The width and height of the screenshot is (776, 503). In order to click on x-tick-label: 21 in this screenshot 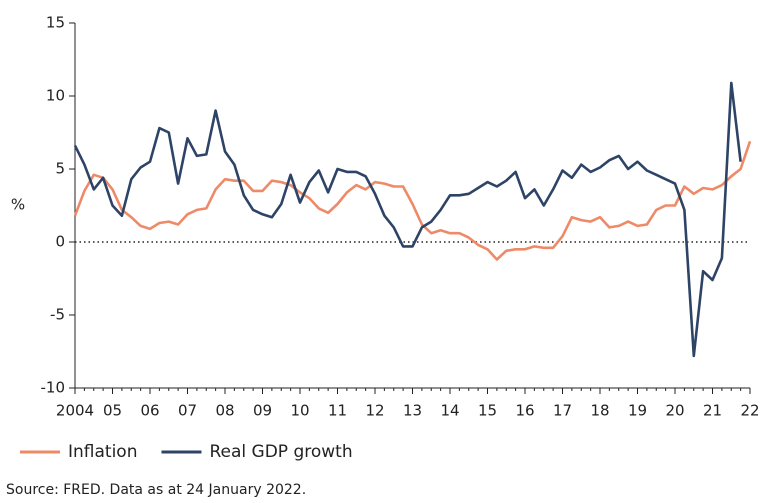, I will do `click(712, 411)`.